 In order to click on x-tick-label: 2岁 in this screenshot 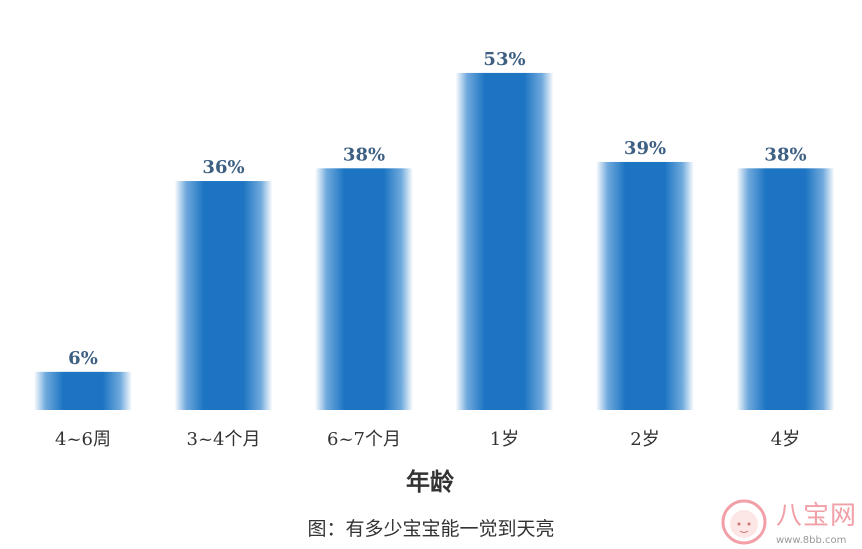, I will do `click(644, 439)`.